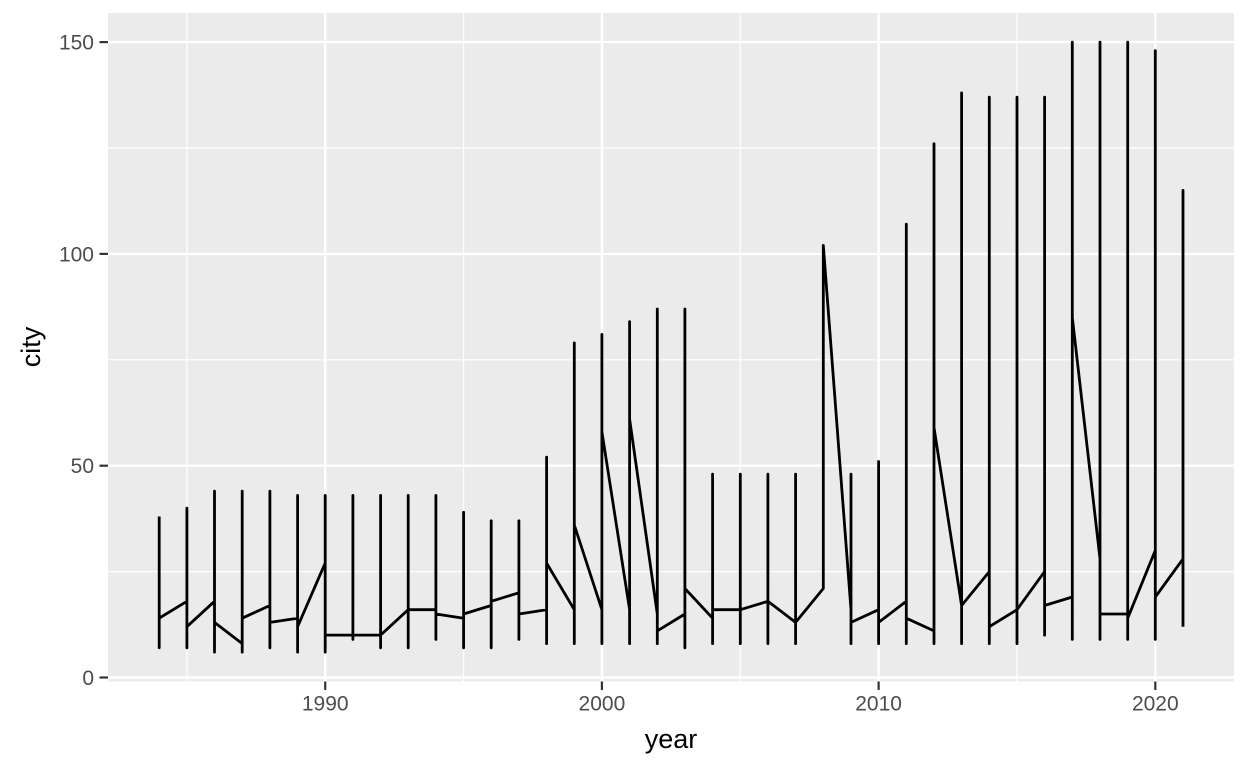 The height and width of the screenshot is (768, 1248). Describe the element at coordinates (88, 678) in the screenshot. I see `y-tick-label: 0` at that location.